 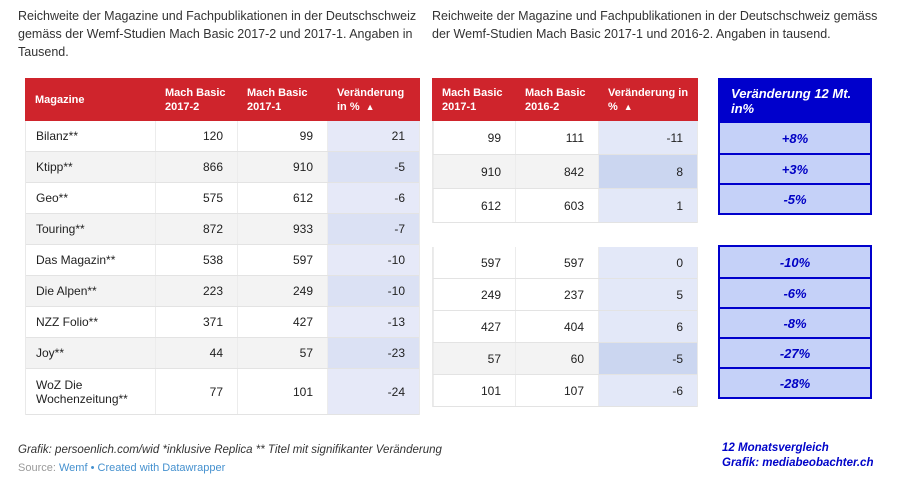 What do you see at coordinates (57, 136) in the screenshot?
I see `magazine-name: Bilanz**` at bounding box center [57, 136].